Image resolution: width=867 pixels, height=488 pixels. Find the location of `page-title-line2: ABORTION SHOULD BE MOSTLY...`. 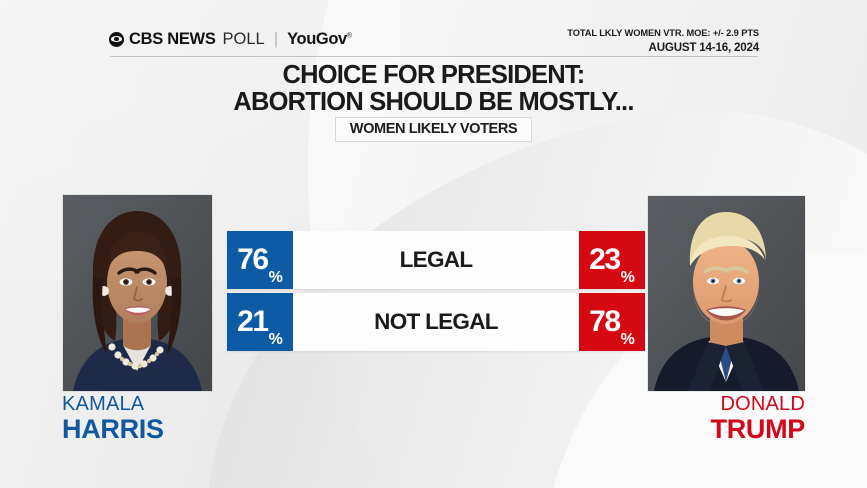

page-title-line2: ABORTION SHOULD BE MOSTLY... is located at coordinates (433, 102).